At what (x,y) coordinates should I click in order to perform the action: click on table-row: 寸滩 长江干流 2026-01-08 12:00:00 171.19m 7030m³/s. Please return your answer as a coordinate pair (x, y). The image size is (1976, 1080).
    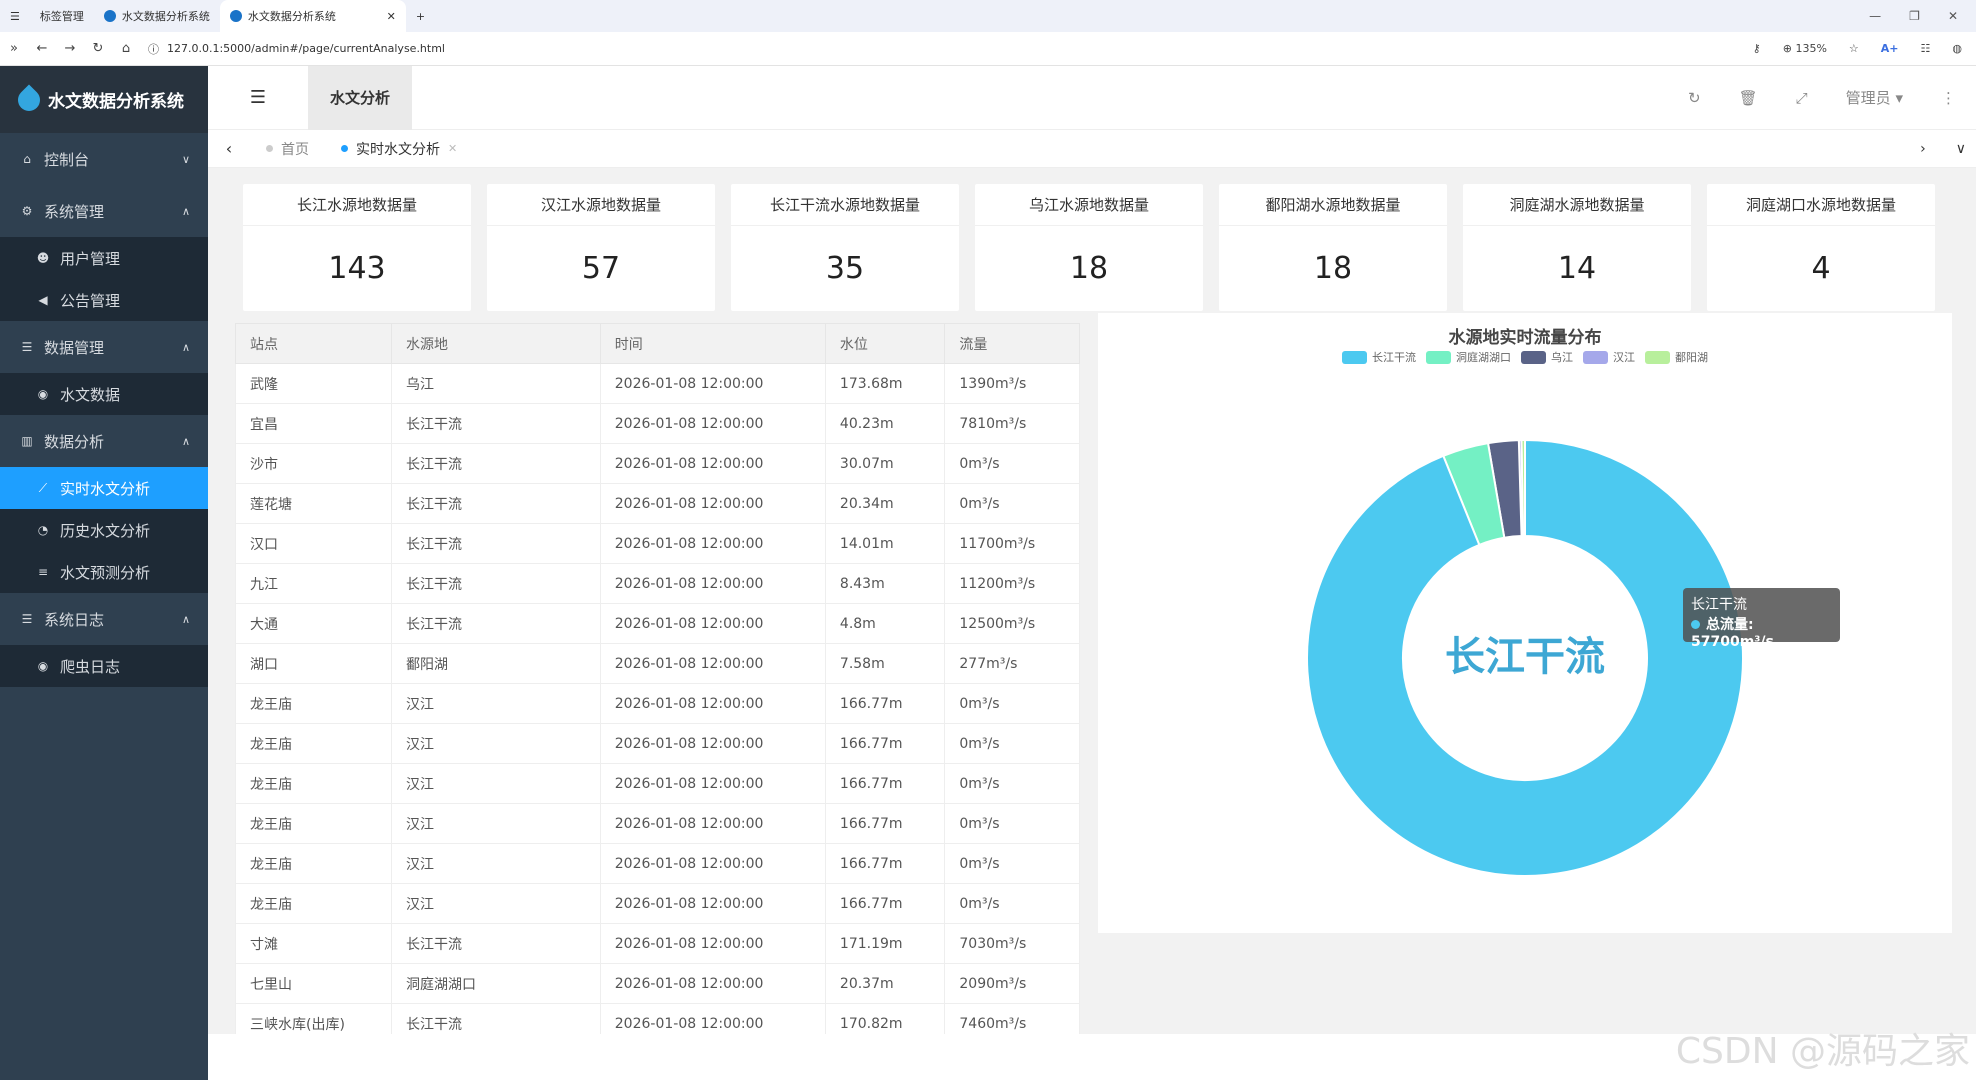
    Looking at the image, I should click on (657, 943).